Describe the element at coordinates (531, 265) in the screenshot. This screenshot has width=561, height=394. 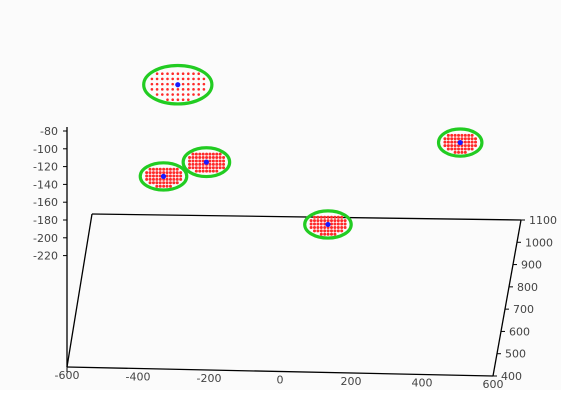
I see `z-tick-label: 900` at that location.